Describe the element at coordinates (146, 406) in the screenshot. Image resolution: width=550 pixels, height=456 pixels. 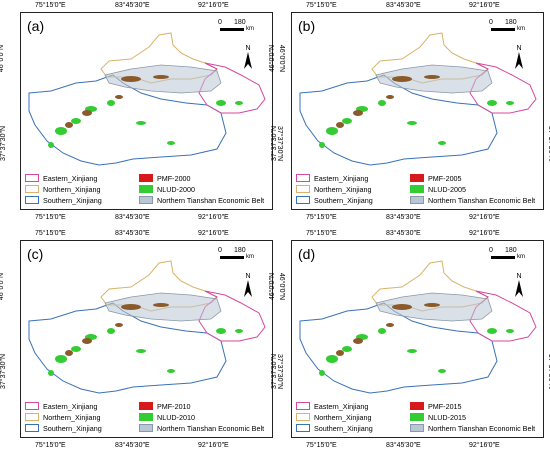
I see `pmf-swatch` at that location.